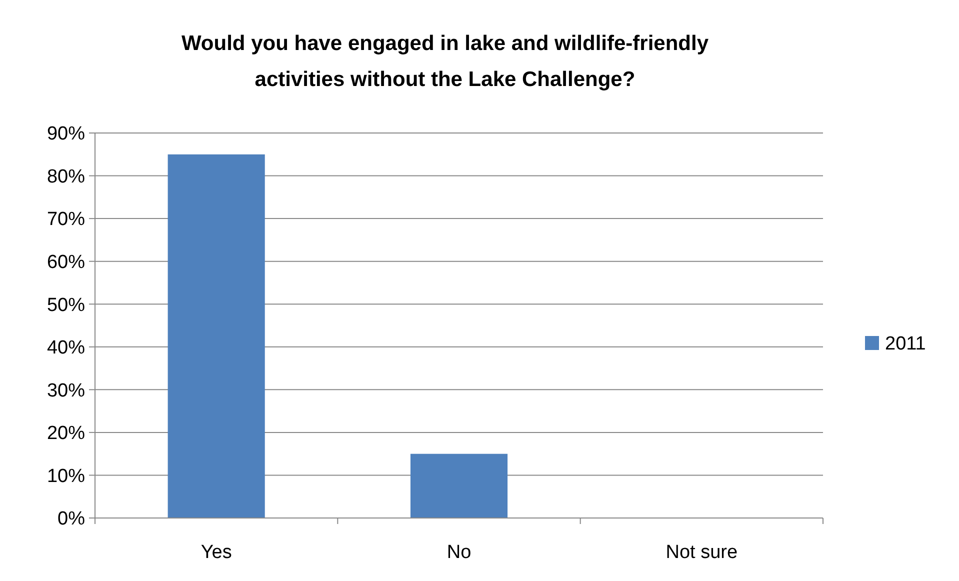 The image size is (959, 581). I want to click on y-tick-label: 30%, so click(66, 391).